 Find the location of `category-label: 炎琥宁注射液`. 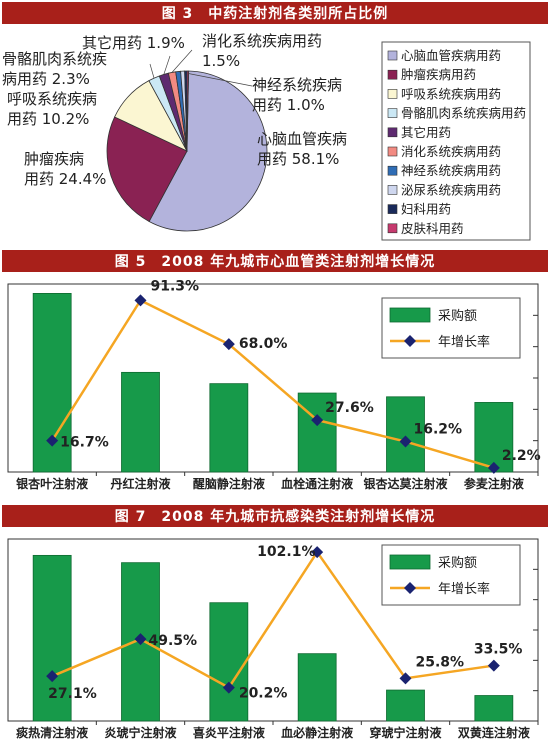

category-label: 炎琥宁注射液 is located at coordinates (140, 732).